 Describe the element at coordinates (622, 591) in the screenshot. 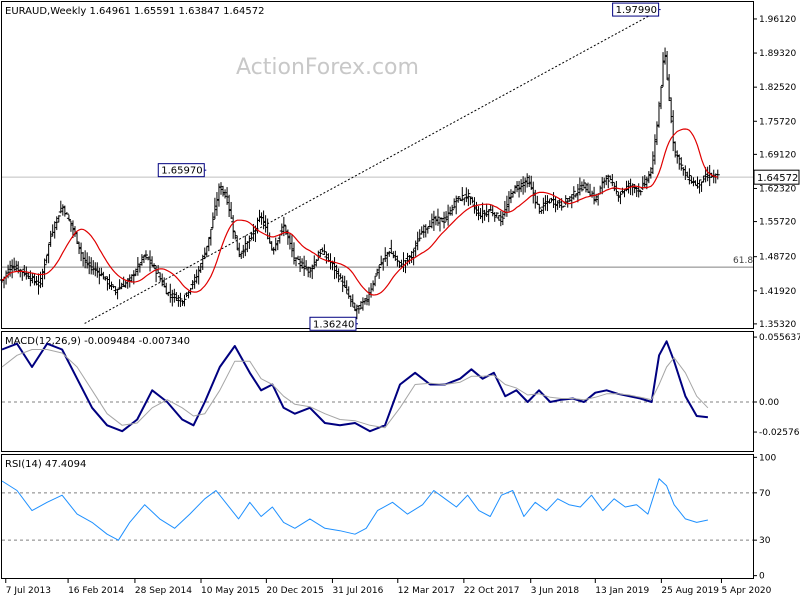

I see `time-axis-label: 13 Jan 2019` at that location.